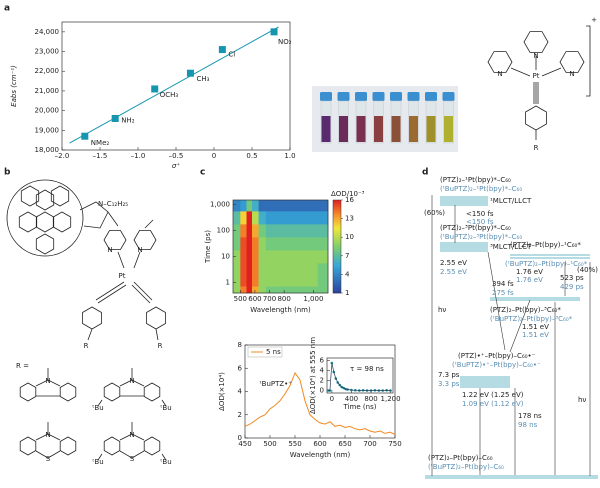  Describe the element at coordinates (322, 371) in the screenshot. I see `y-tick-label: 4` at that location.